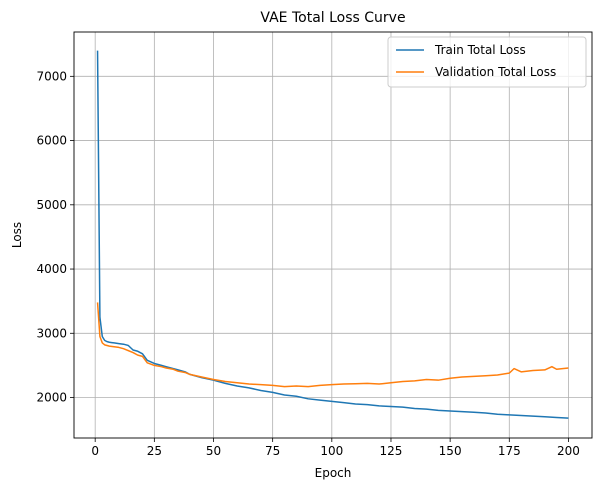 The height and width of the screenshot is (494, 599). What do you see at coordinates (495, 72) in the screenshot?
I see `legend-entry: Validation Total Loss` at bounding box center [495, 72].